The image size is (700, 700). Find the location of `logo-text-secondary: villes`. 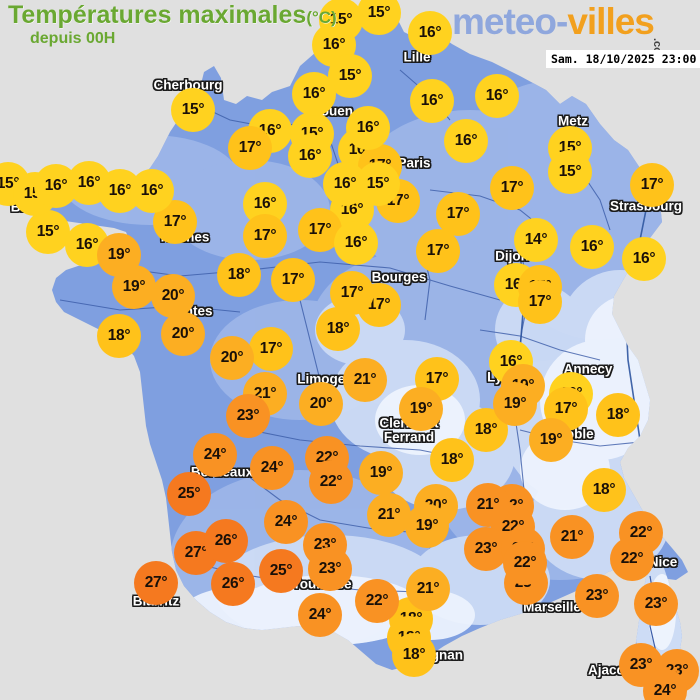

logo-text-secondary: villes is located at coordinates (611, 21).